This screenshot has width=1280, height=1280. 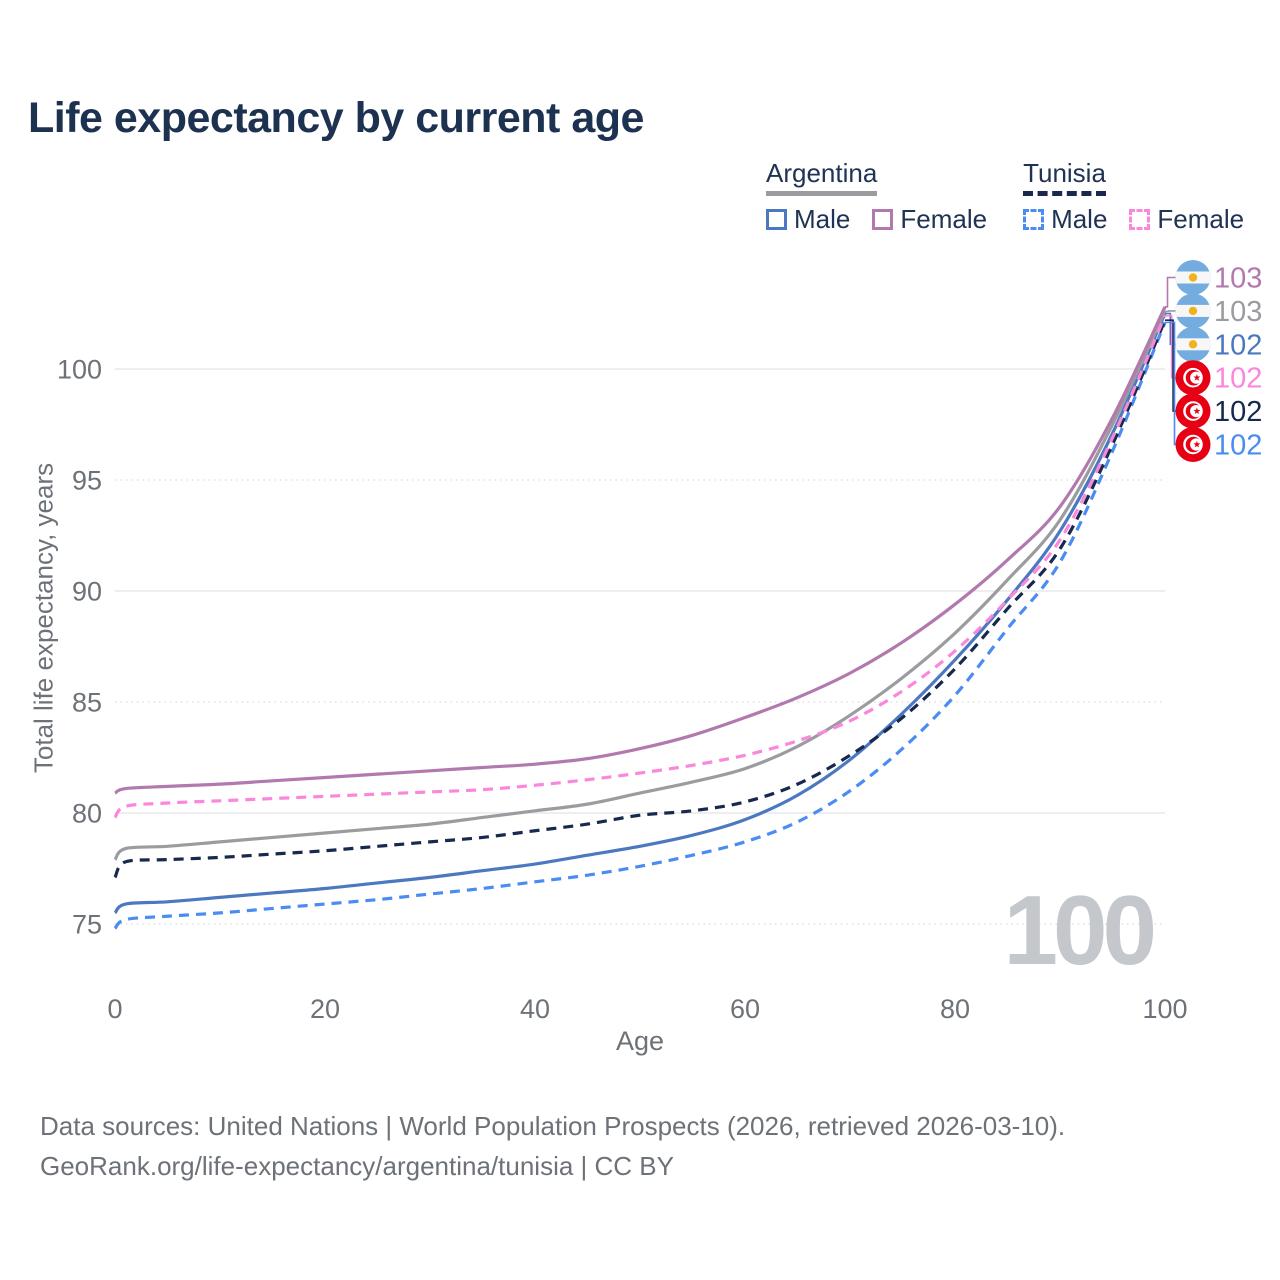 What do you see at coordinates (1079, 219) in the screenshot?
I see `legend-item-tunisia-male-label: Male` at bounding box center [1079, 219].